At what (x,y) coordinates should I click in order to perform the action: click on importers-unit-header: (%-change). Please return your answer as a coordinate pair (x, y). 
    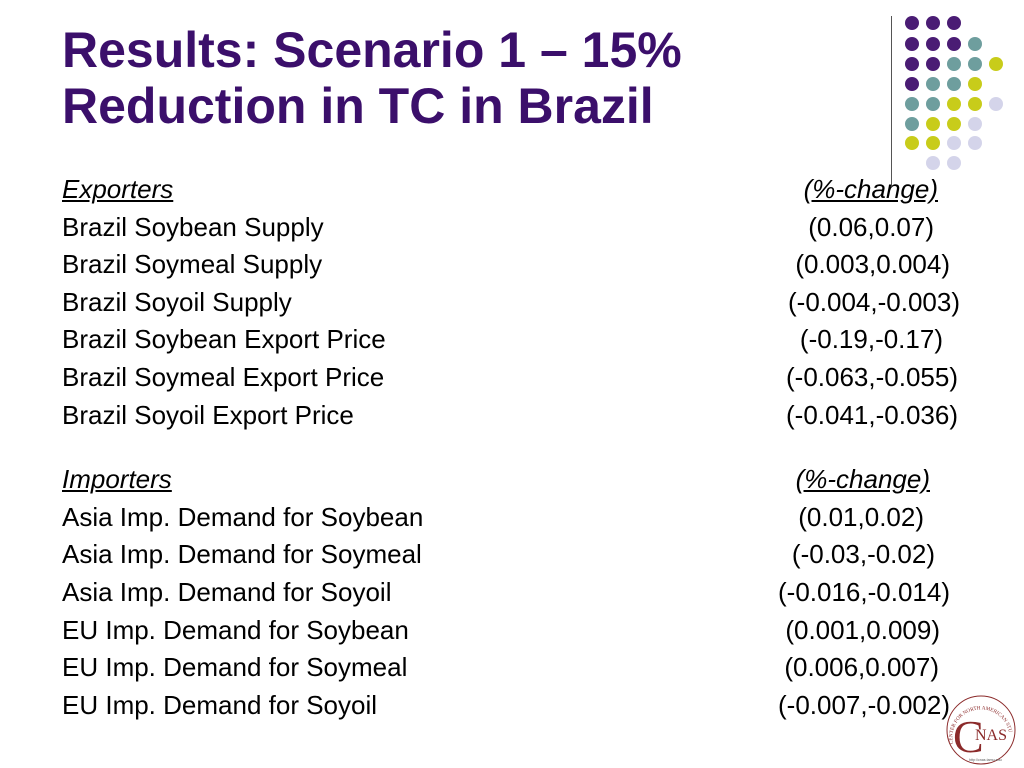
    Looking at the image, I should click on (862, 479).